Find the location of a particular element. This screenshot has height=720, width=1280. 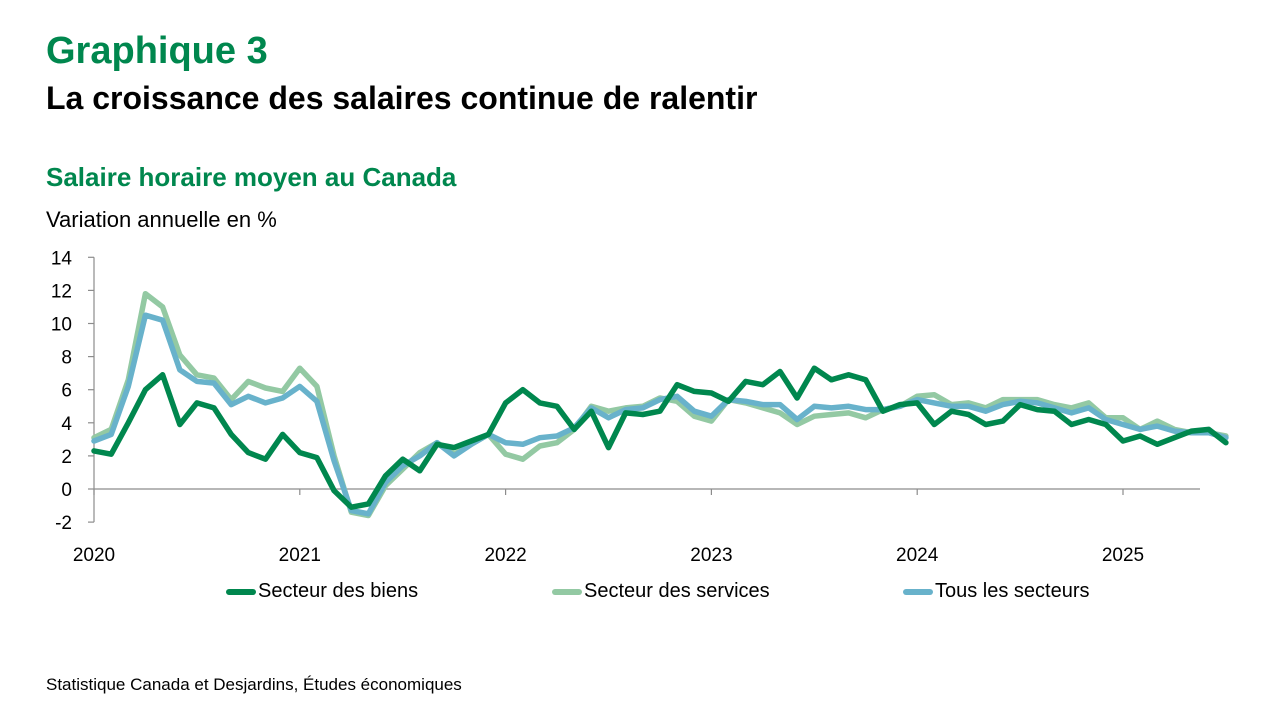

x-tick-label: 2024 is located at coordinates (917, 555).